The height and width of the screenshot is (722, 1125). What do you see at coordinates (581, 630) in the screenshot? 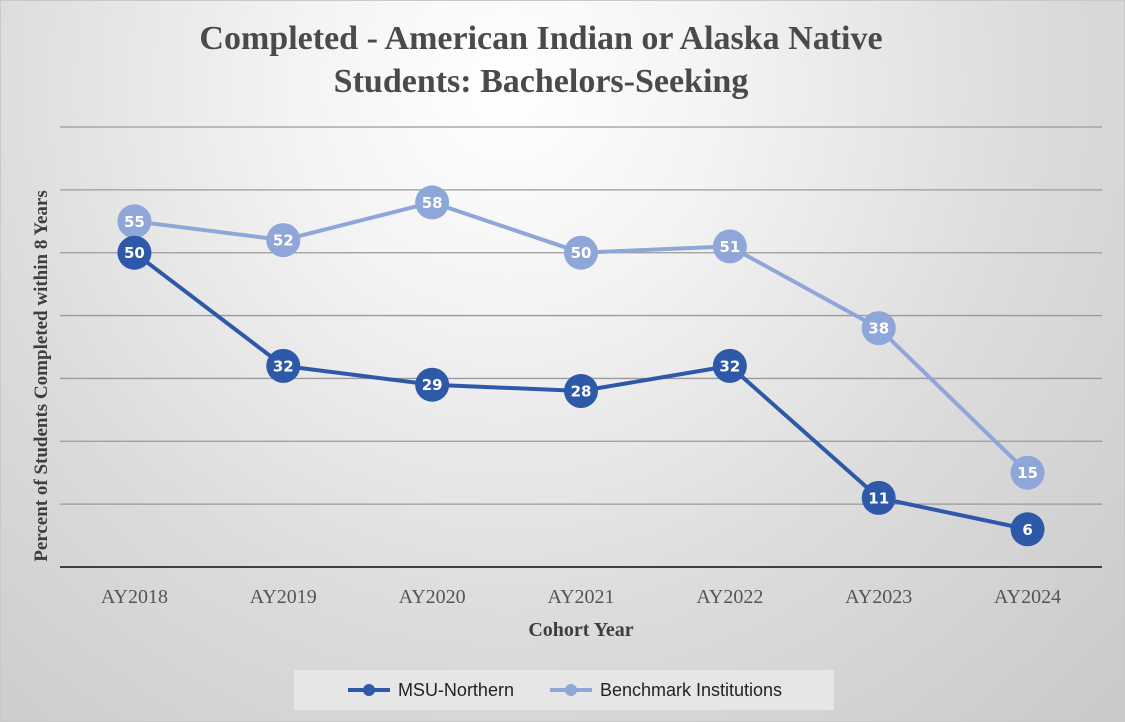
I see `x-axis-label: Cohort Year` at bounding box center [581, 630].